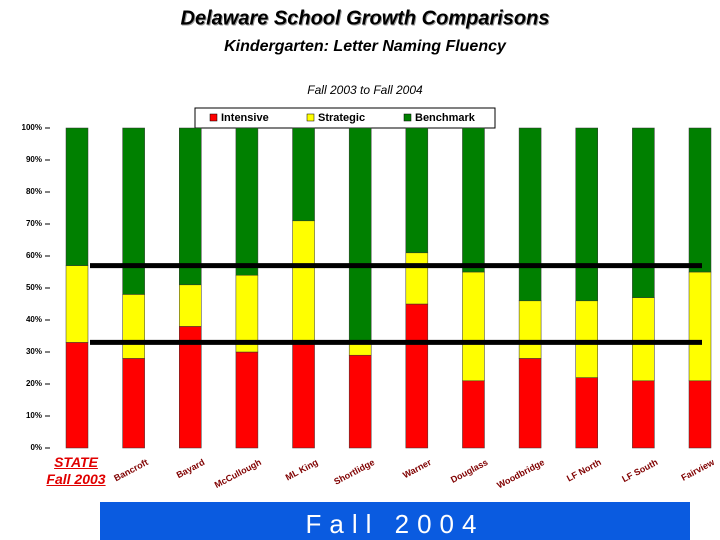 The width and height of the screenshot is (720, 540). Describe the element at coordinates (417, 468) in the screenshot. I see `x-tick-label: Warner` at that location.